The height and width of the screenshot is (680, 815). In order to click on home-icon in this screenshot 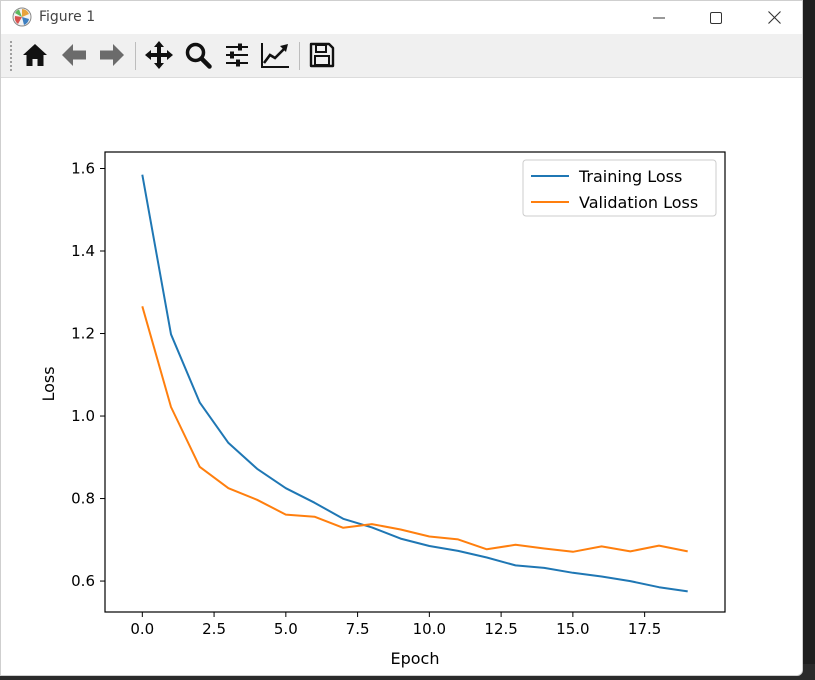, I will do `click(35, 55)`.